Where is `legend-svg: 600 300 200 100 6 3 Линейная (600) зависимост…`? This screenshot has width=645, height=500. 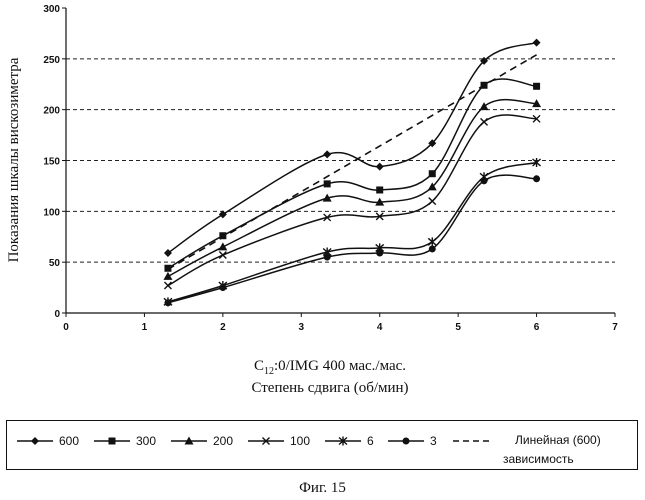 legend-svg: 600 300 200 100 6 3 Линейная (600) зависимост… is located at coordinates (323, 446).